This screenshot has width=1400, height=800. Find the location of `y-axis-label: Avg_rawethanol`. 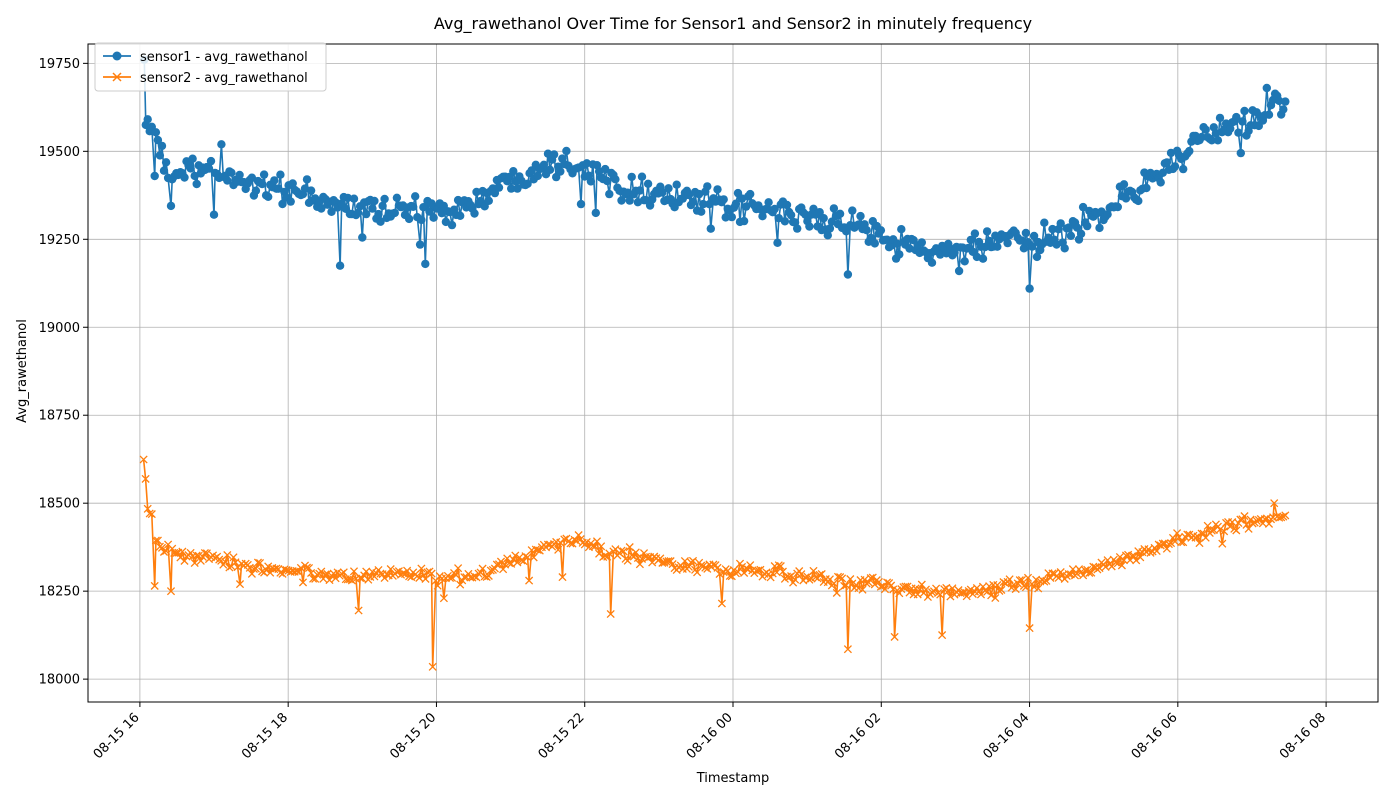

y-axis-label: Avg_rawethanol is located at coordinates (22, 371).